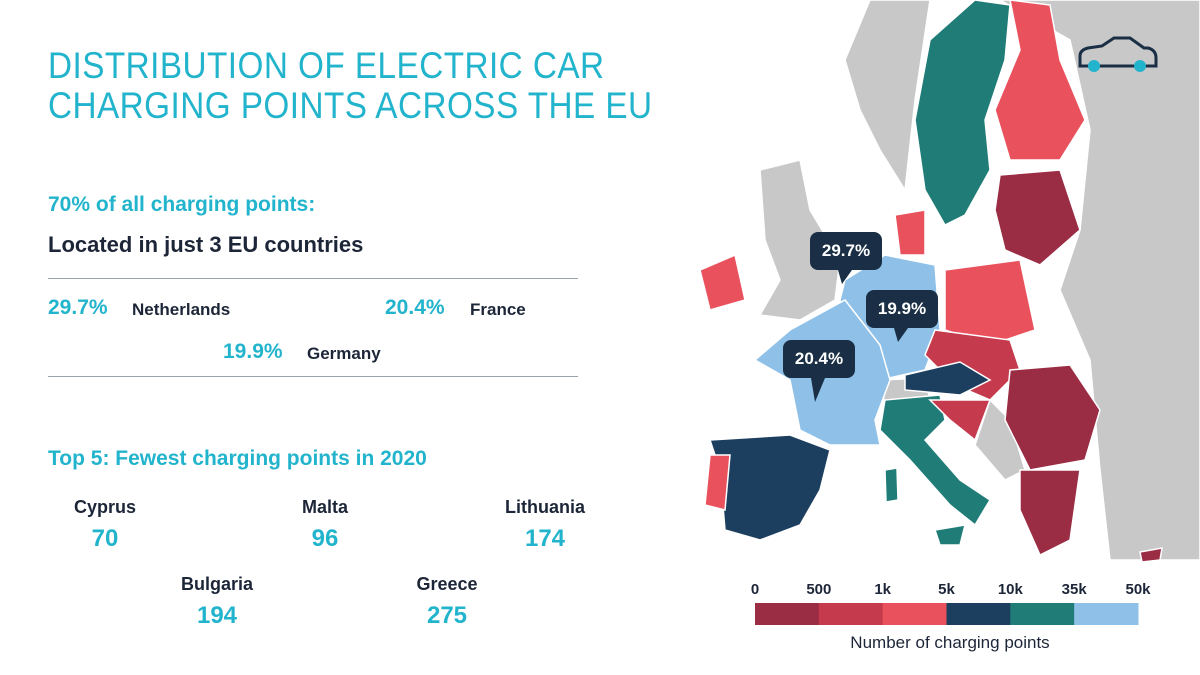  What do you see at coordinates (498, 309) in the screenshot?
I see `share-country: France` at bounding box center [498, 309].